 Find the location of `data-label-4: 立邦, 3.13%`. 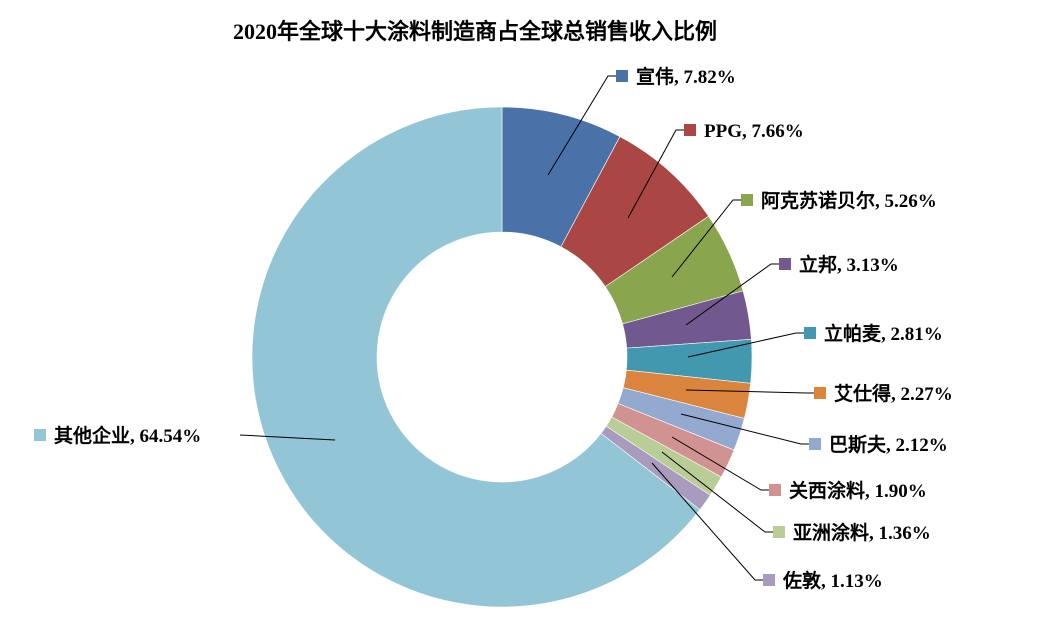

data-label-4: 立邦, 3.13% is located at coordinates (849, 264).